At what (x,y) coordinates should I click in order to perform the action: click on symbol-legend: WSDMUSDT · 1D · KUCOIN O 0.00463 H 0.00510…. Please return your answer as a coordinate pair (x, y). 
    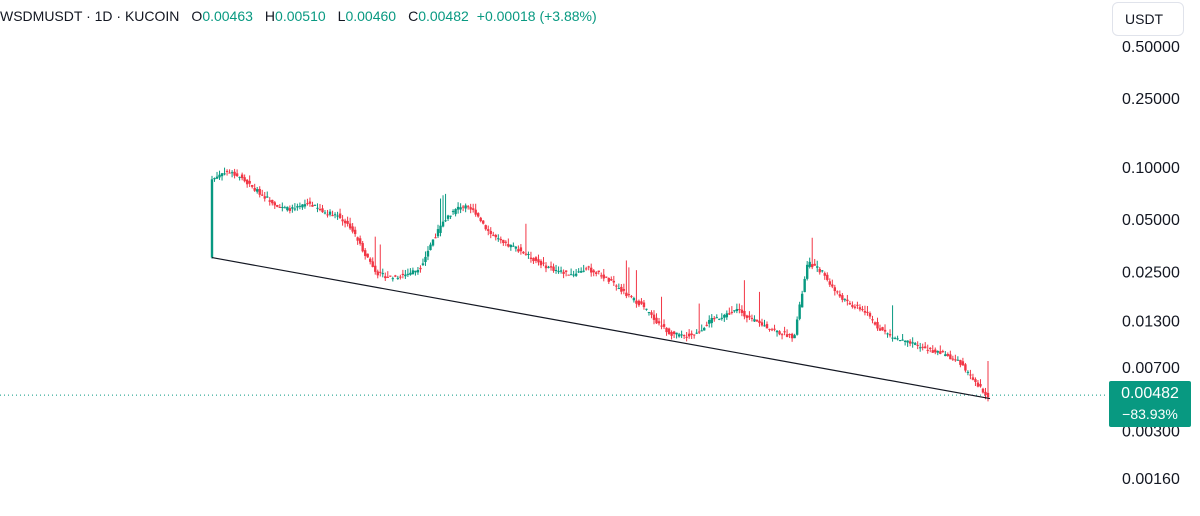
    Looking at the image, I should click on (298, 16).